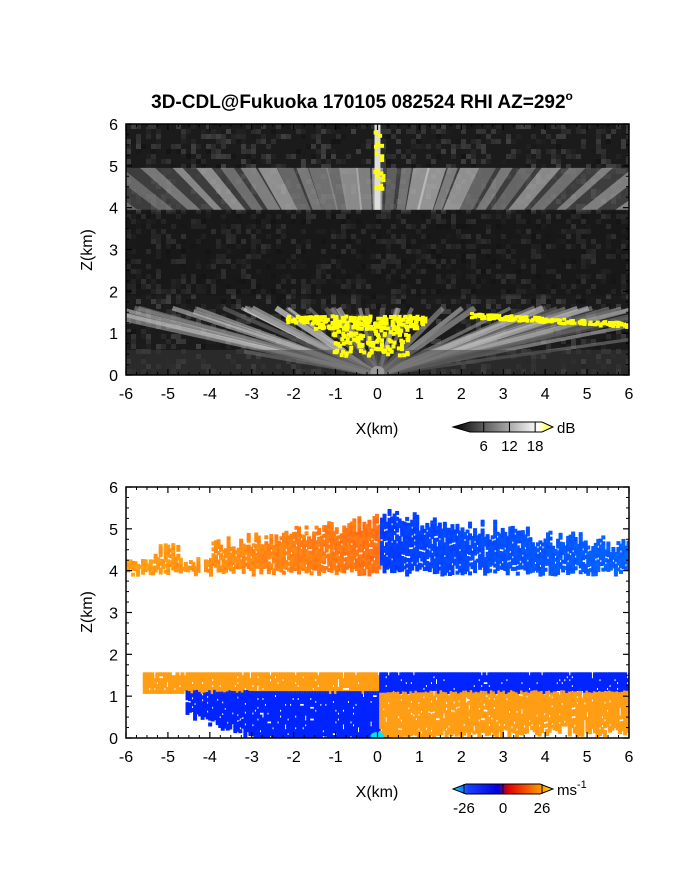  What do you see at coordinates (566, 428) in the screenshot?
I see `reflectivity-colorbar-unit: dB` at bounding box center [566, 428].